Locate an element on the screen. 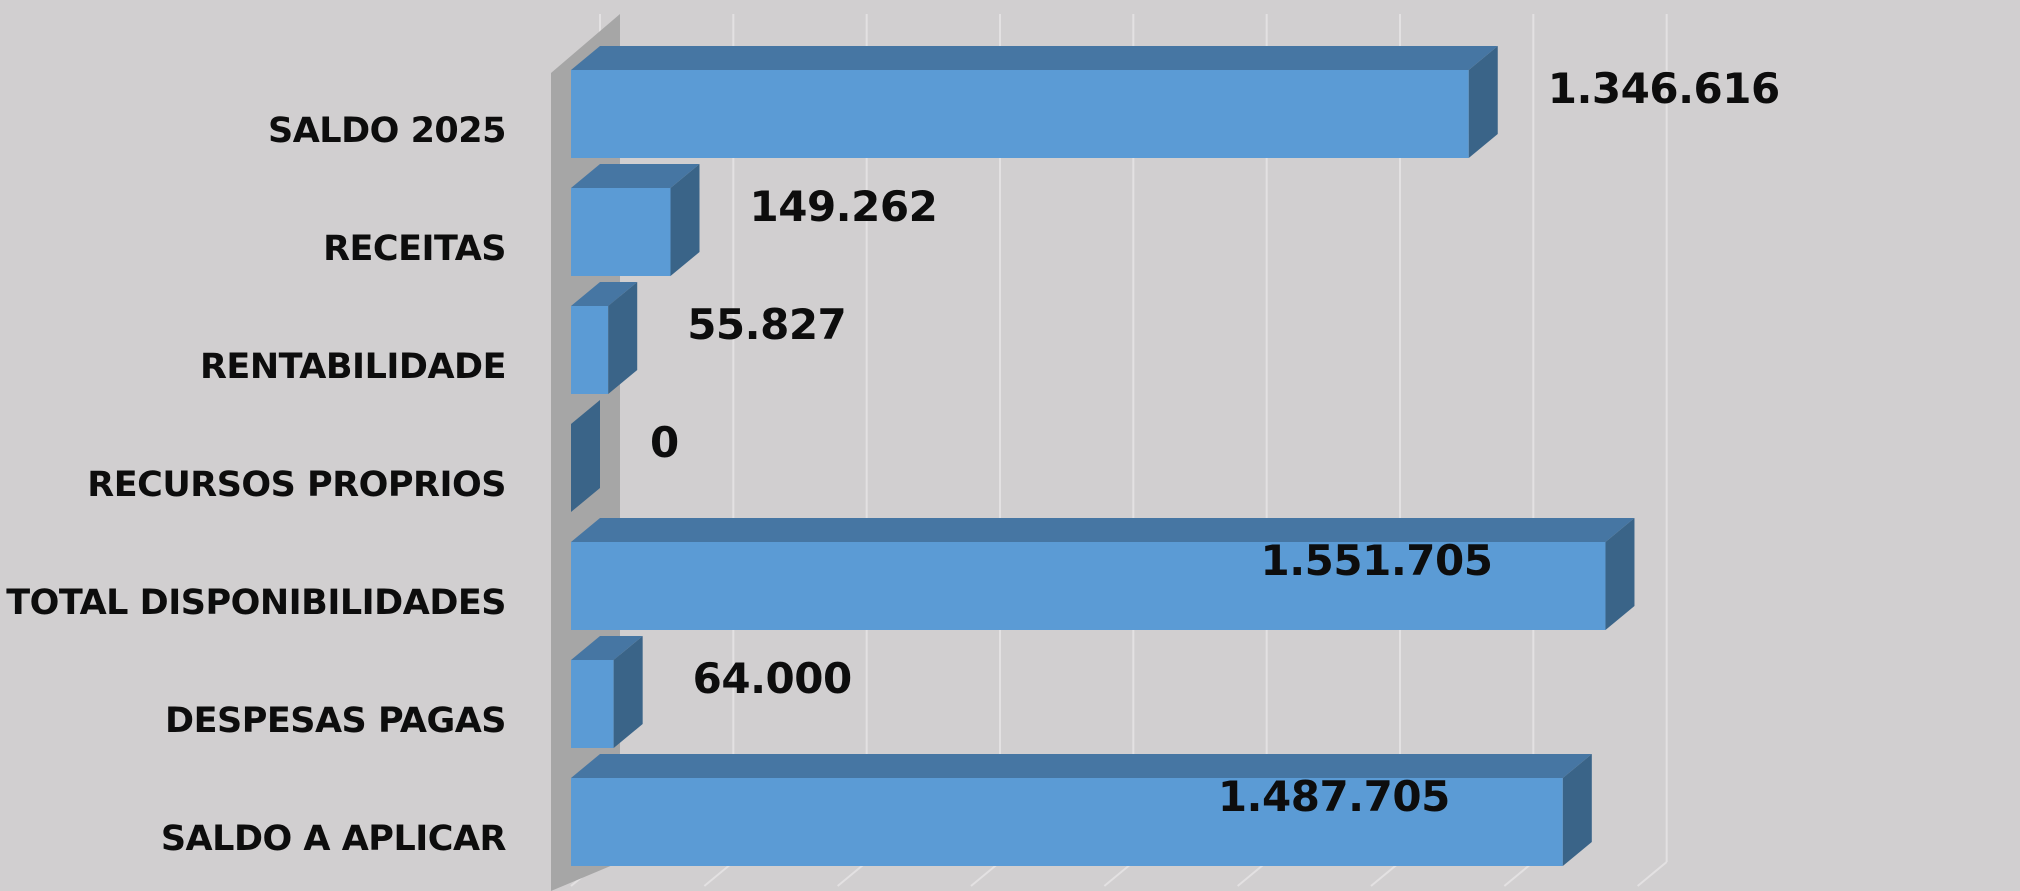 Image resolution: width=2020 pixels, height=891 pixels. category-label: RECEITAS is located at coordinates (414, 249).